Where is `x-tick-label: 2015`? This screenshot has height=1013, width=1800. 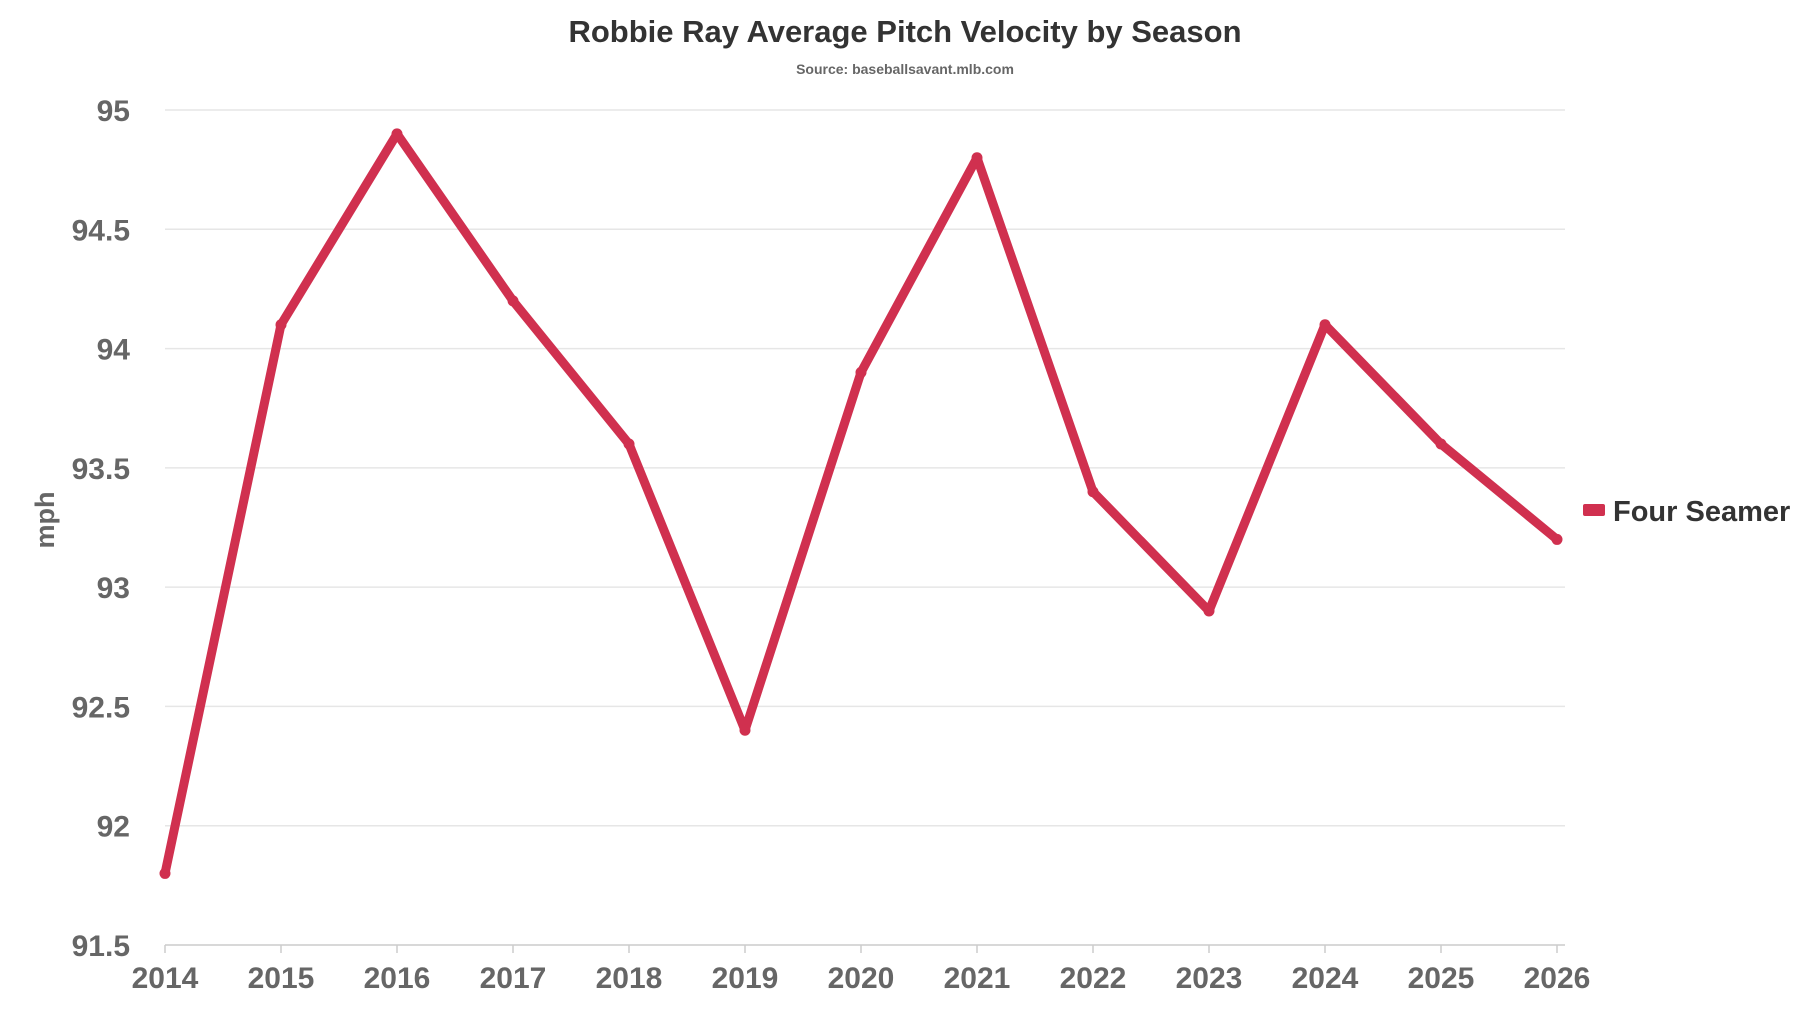 x-tick-label: 2015 is located at coordinates (281, 978).